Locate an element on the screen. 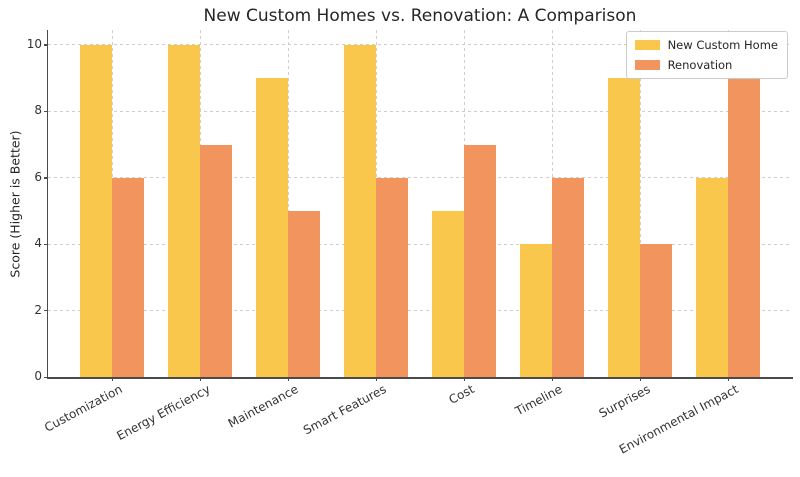 This screenshot has height=477, width=800. bar-new-custom-home-environmental-impact is located at coordinates (712, 277).